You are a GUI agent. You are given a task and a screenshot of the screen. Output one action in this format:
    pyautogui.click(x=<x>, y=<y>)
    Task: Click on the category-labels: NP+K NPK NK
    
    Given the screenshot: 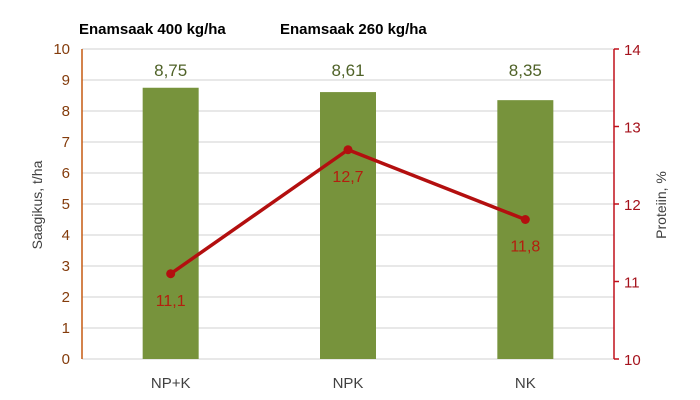 What is the action you would take?
    pyautogui.click(x=343, y=383)
    